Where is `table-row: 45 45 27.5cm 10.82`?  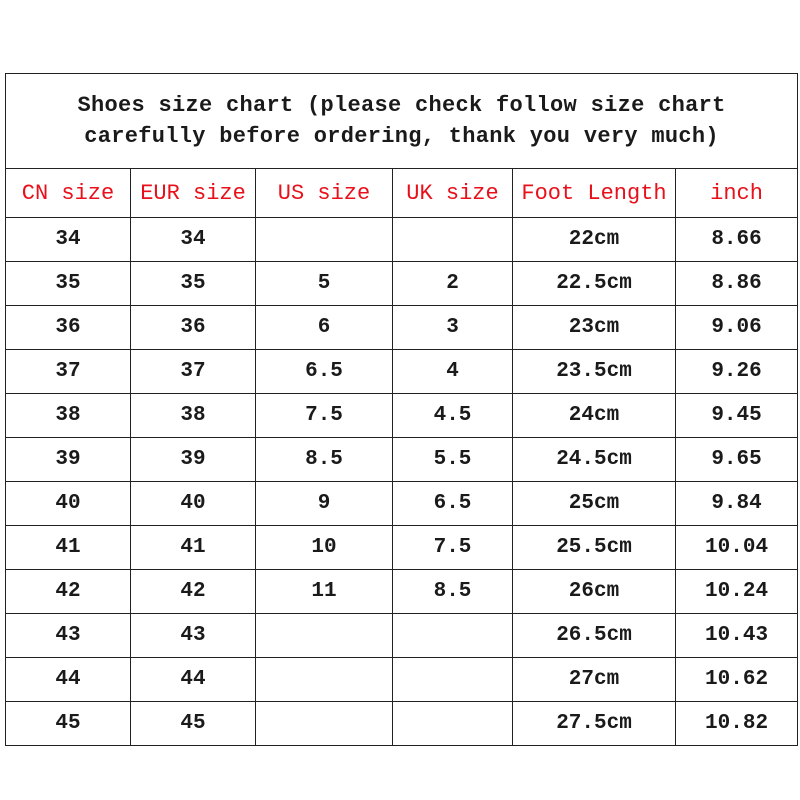 table-row: 45 45 27.5cm 10.82 is located at coordinates (402, 723).